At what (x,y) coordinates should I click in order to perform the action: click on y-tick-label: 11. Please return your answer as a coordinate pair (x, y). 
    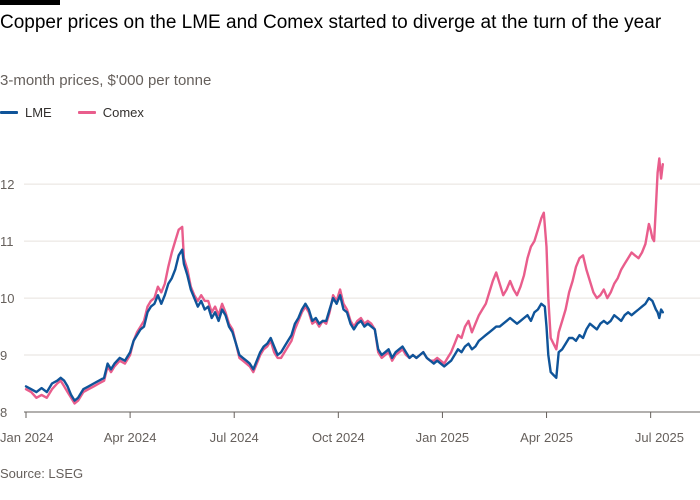
    Looking at the image, I should click on (7, 241).